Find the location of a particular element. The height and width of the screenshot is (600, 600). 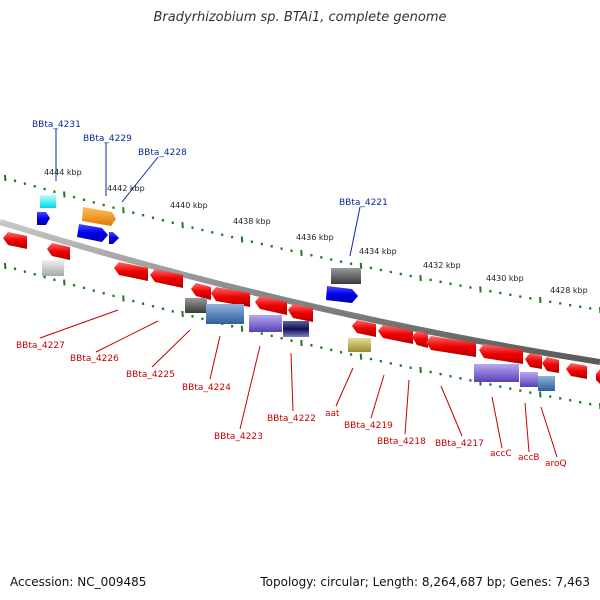

gene-label: BBta_4228 is located at coordinates (162, 153).